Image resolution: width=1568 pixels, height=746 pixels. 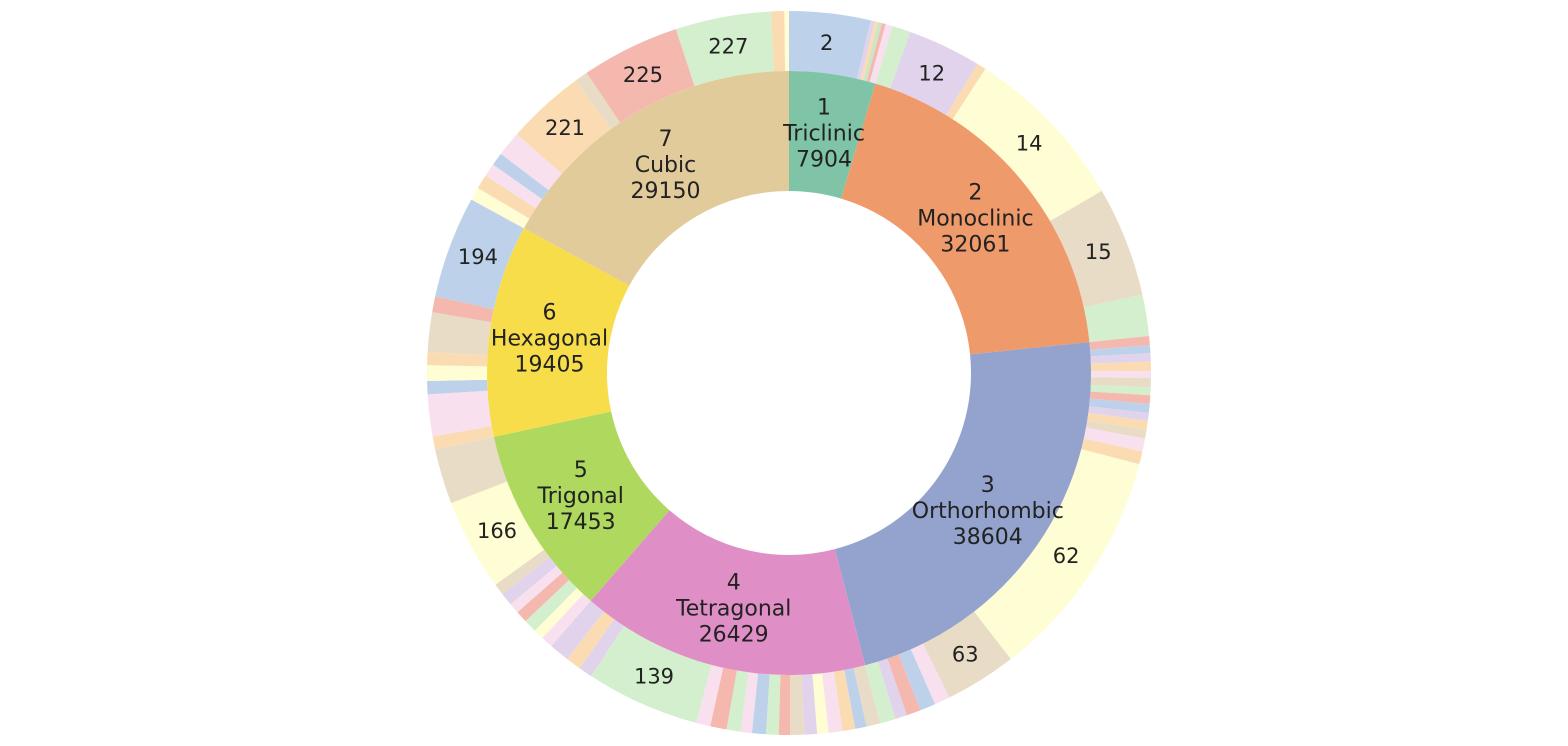 I want to click on crystal-system-slice-triclinic, so click(x=832, y=135).